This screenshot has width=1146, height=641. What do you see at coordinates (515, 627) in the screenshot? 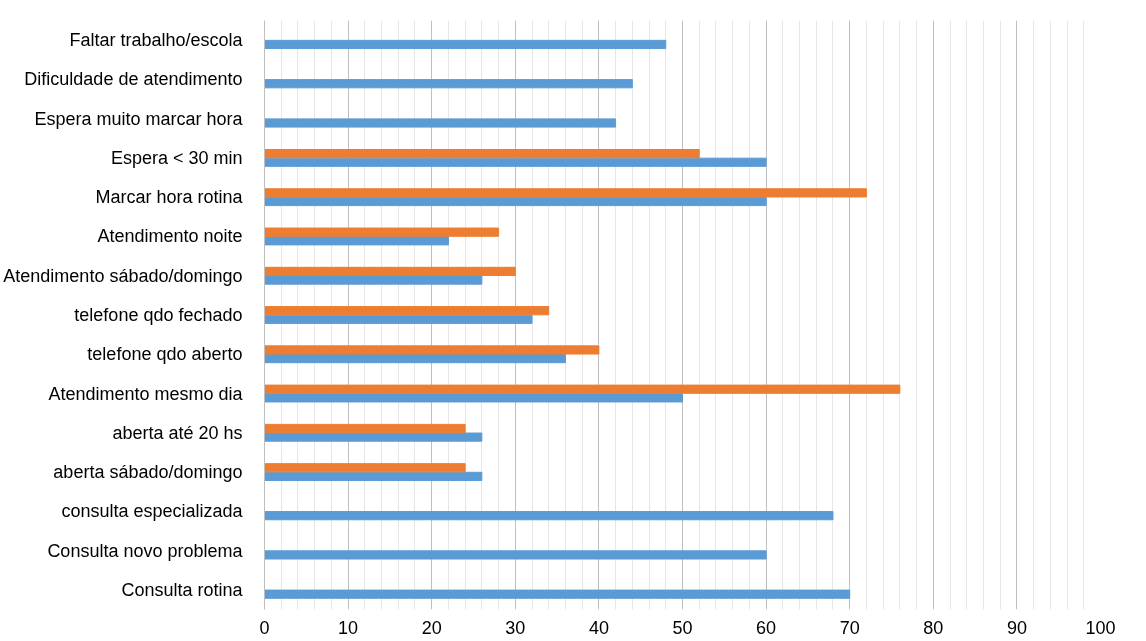
I see `x-tick-label: 30` at bounding box center [515, 627].